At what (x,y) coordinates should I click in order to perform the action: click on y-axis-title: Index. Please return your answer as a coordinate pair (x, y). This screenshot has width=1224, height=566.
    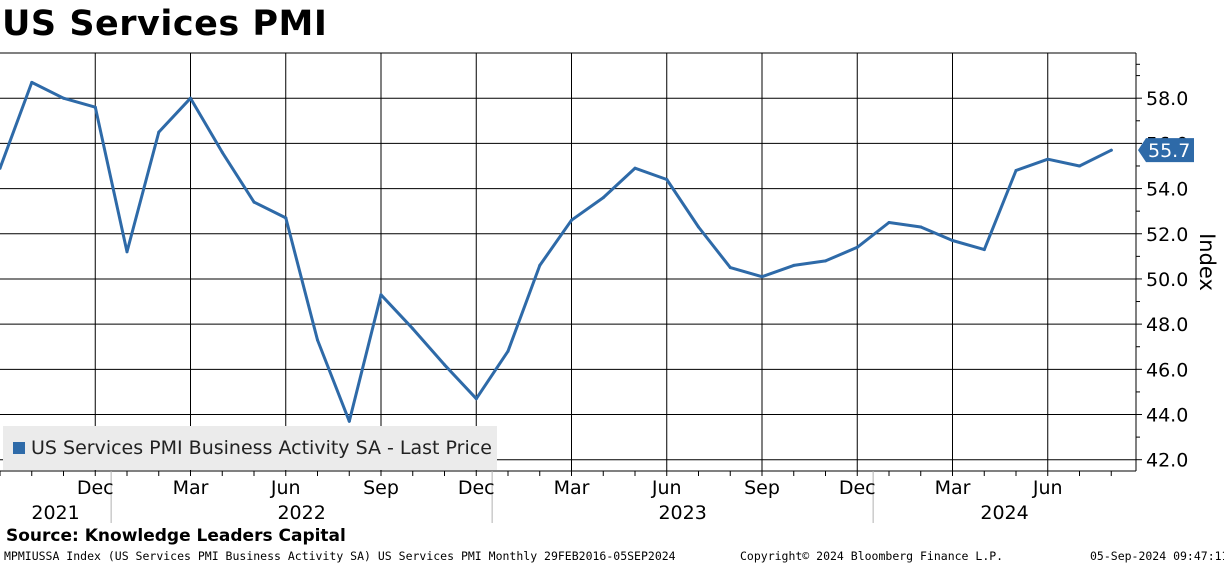
    Looking at the image, I should click on (1207, 262).